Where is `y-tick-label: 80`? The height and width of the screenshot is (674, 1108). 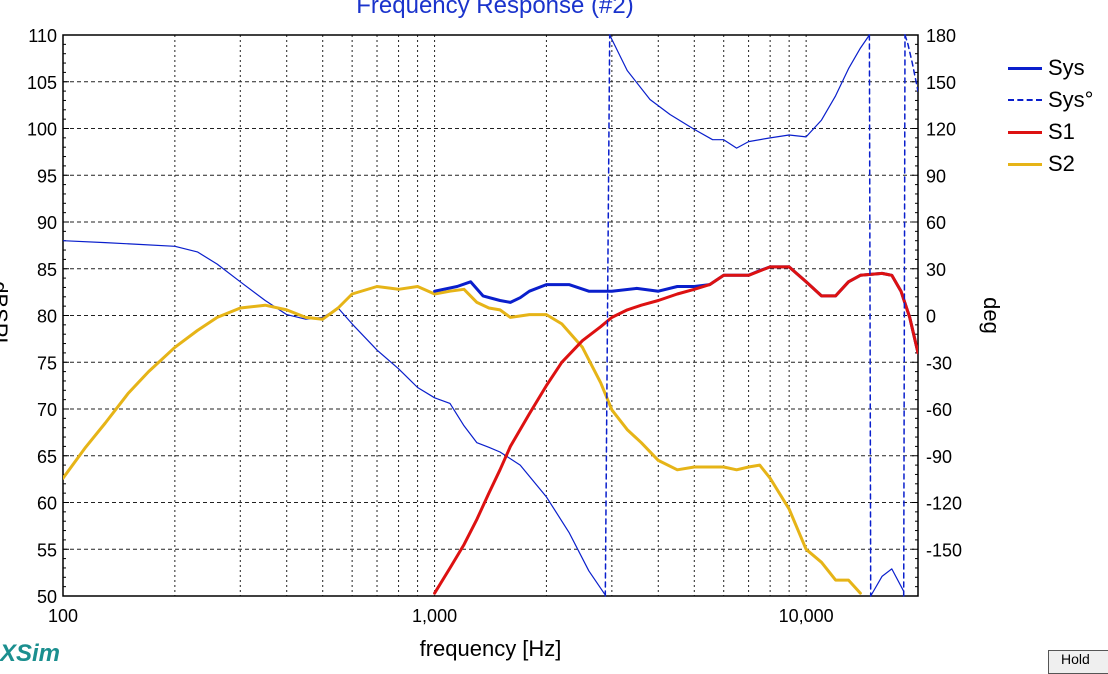 y-tick-label: 80 is located at coordinates (47, 317).